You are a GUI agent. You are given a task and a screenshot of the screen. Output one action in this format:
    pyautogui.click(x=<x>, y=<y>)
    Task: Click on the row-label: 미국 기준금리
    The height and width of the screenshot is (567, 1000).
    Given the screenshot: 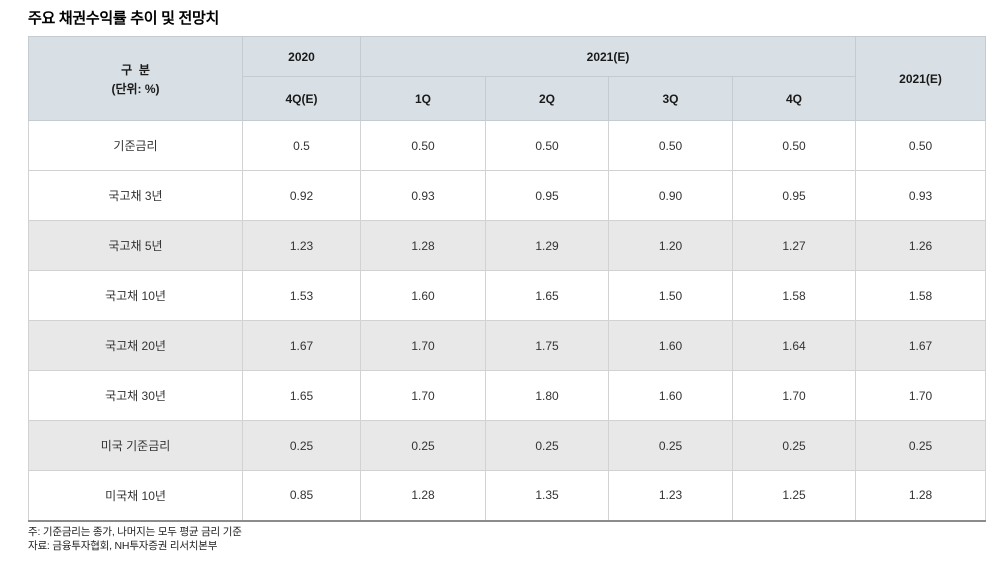 What is the action you would take?
    pyautogui.click(x=135, y=445)
    